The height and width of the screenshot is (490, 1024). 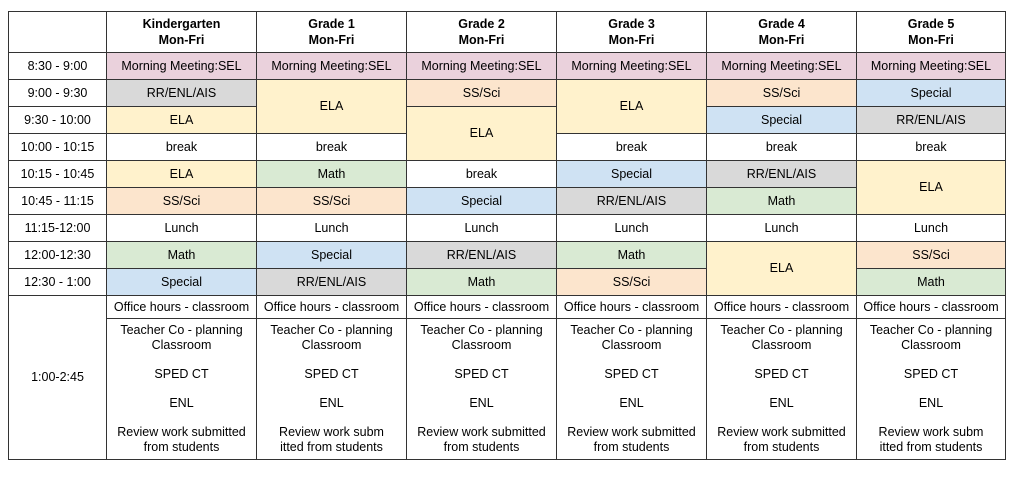 What do you see at coordinates (57, 32) in the screenshot?
I see `header-corner` at bounding box center [57, 32].